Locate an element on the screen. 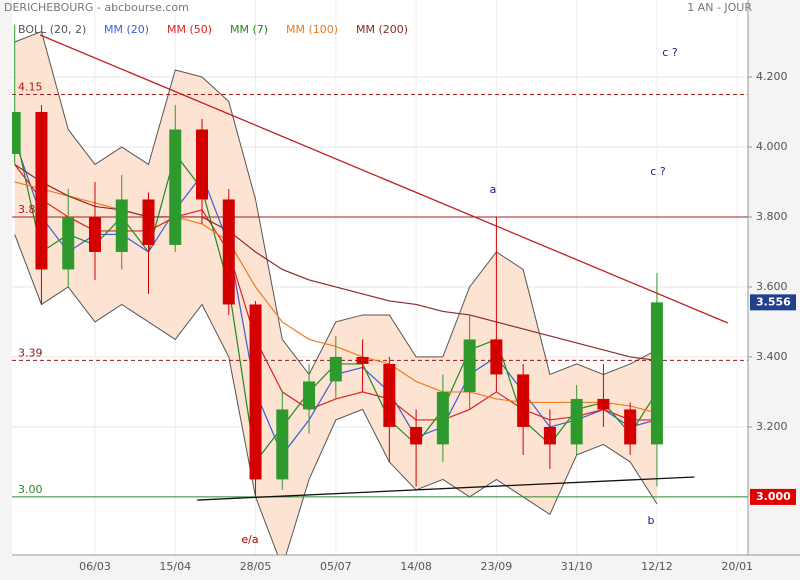 This screenshot has width=800, height=580. price-label: 3.000 is located at coordinates (773, 496).